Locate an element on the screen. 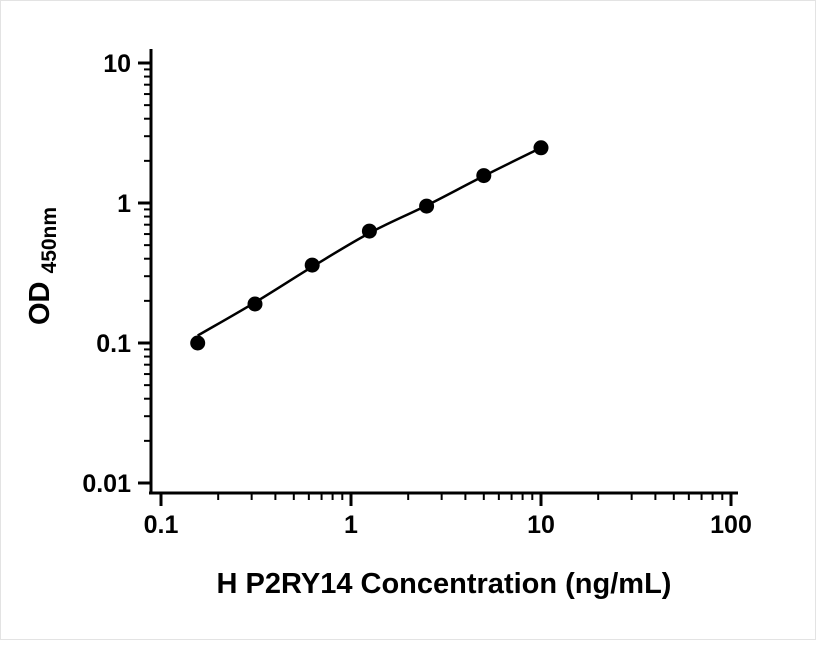 The width and height of the screenshot is (816, 646). y-axis-title: OD 450nm is located at coordinates (42, 266).